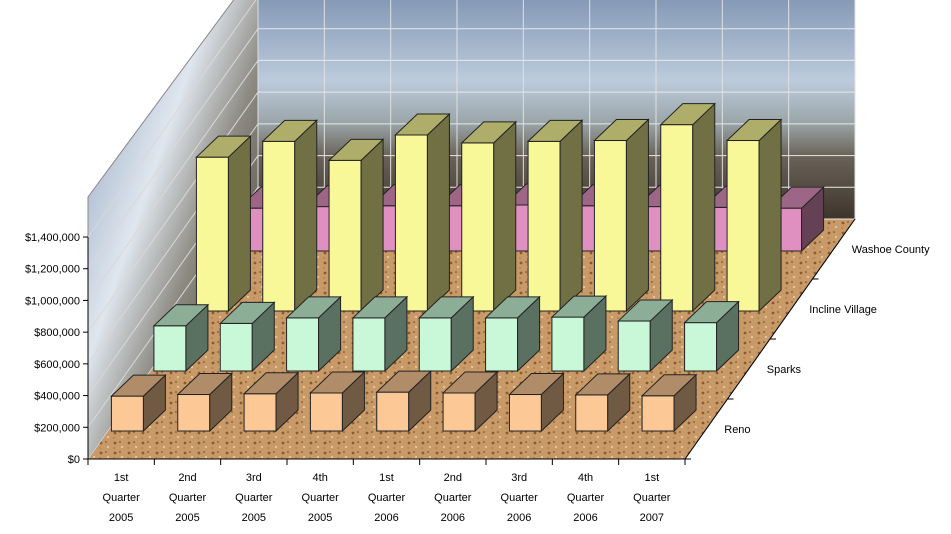 This screenshot has width=951, height=534. Describe the element at coordinates (52, 301) in the screenshot. I see `y-tick-label: $1,000,000` at that location.